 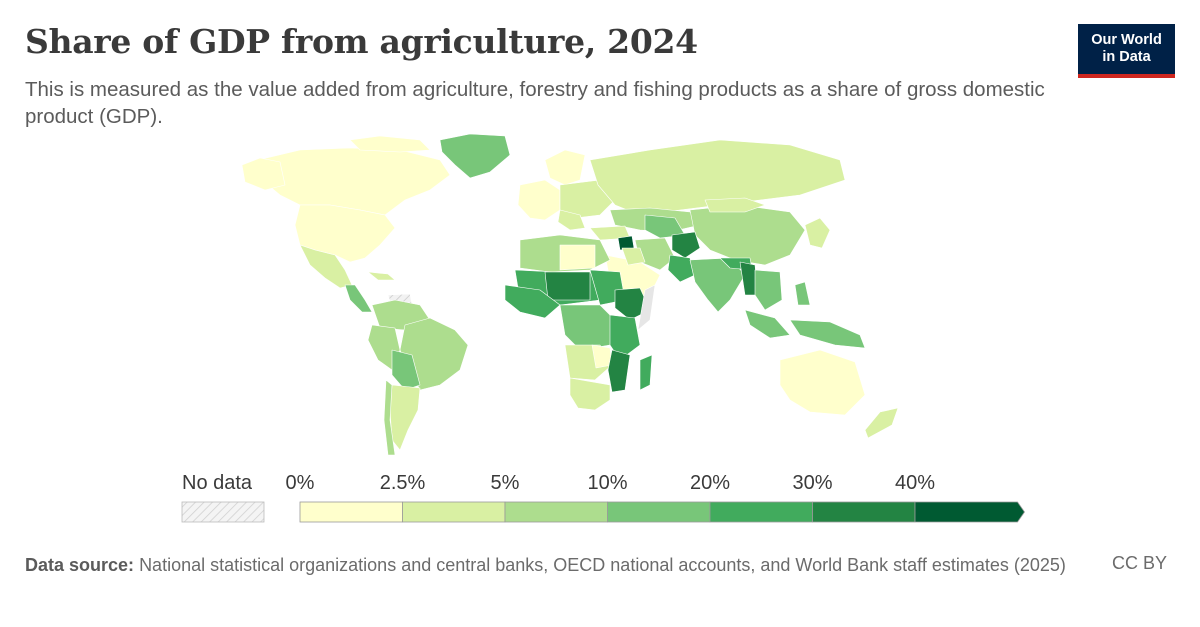 I want to click on country-greenland, so click(x=475, y=156).